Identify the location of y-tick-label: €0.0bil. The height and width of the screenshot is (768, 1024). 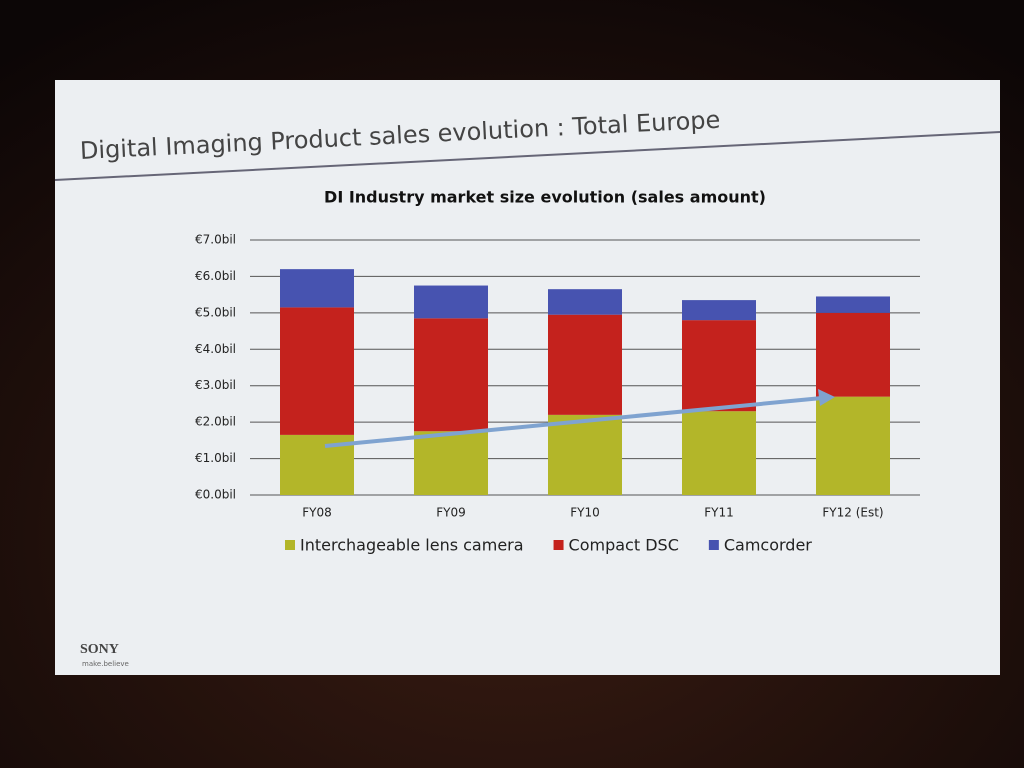
(215, 495).